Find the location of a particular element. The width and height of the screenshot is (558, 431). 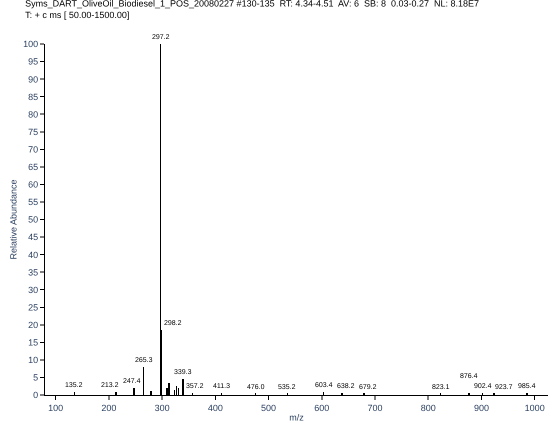

x-tick-label: 200 is located at coordinates (108, 407).